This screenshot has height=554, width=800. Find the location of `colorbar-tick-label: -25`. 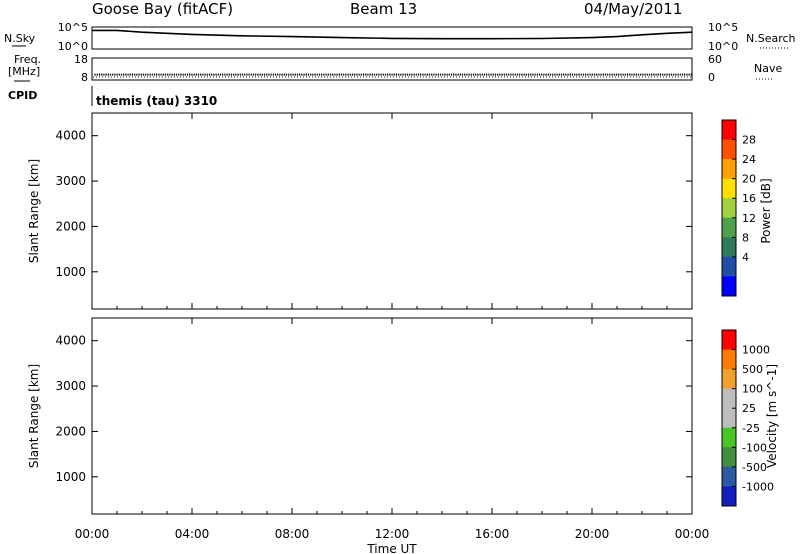

colorbar-tick-label: -25 is located at coordinates (751, 428).